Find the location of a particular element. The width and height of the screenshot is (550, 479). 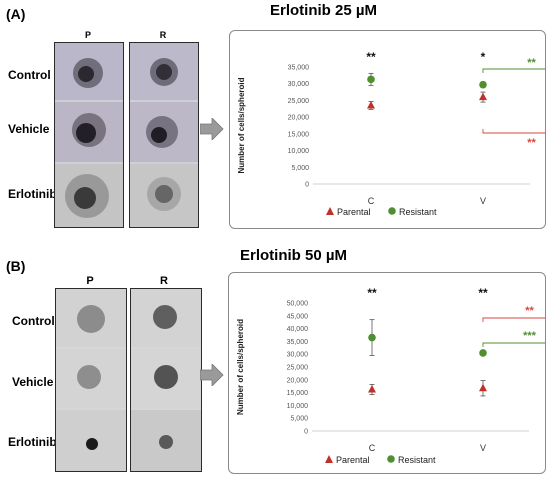

panel-a-col-p: P is located at coordinates (87, 35).